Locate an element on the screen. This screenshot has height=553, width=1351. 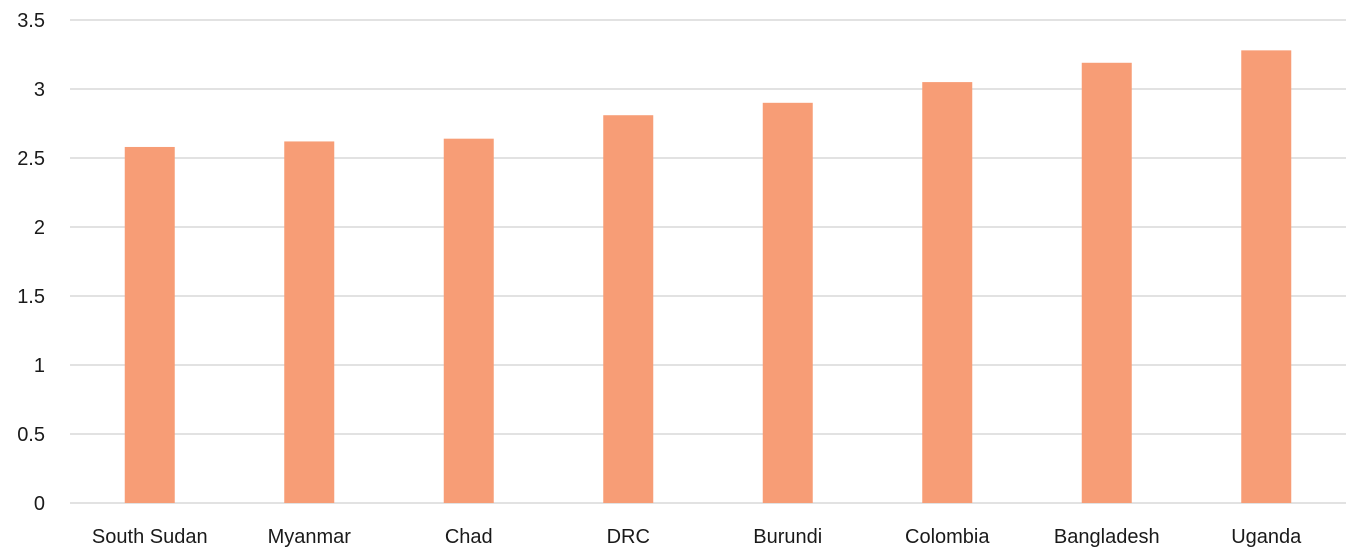
x-category-label: Burundi is located at coordinates (787, 537).